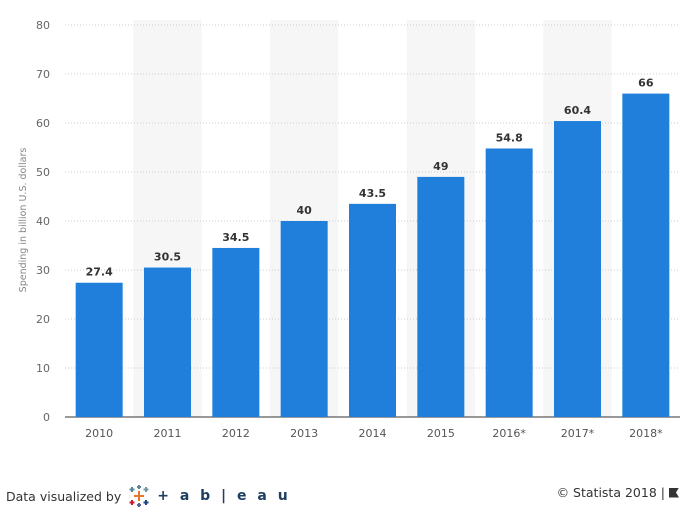 This screenshot has height=512, width=685. What do you see at coordinates (646, 255) in the screenshot?
I see `bar-2018*` at bounding box center [646, 255].